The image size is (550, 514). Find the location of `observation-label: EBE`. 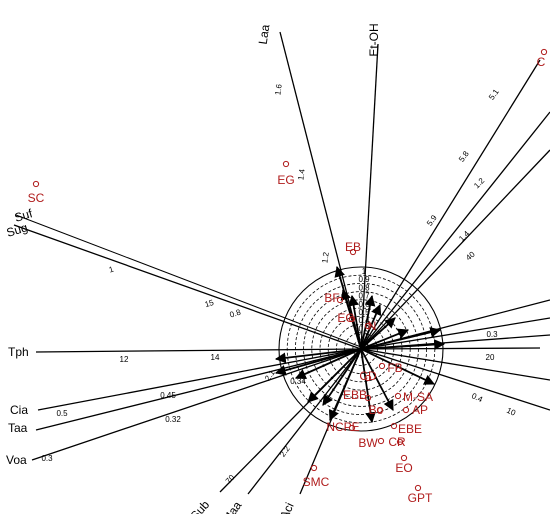

observation-label: EBE is located at coordinates (410, 429).